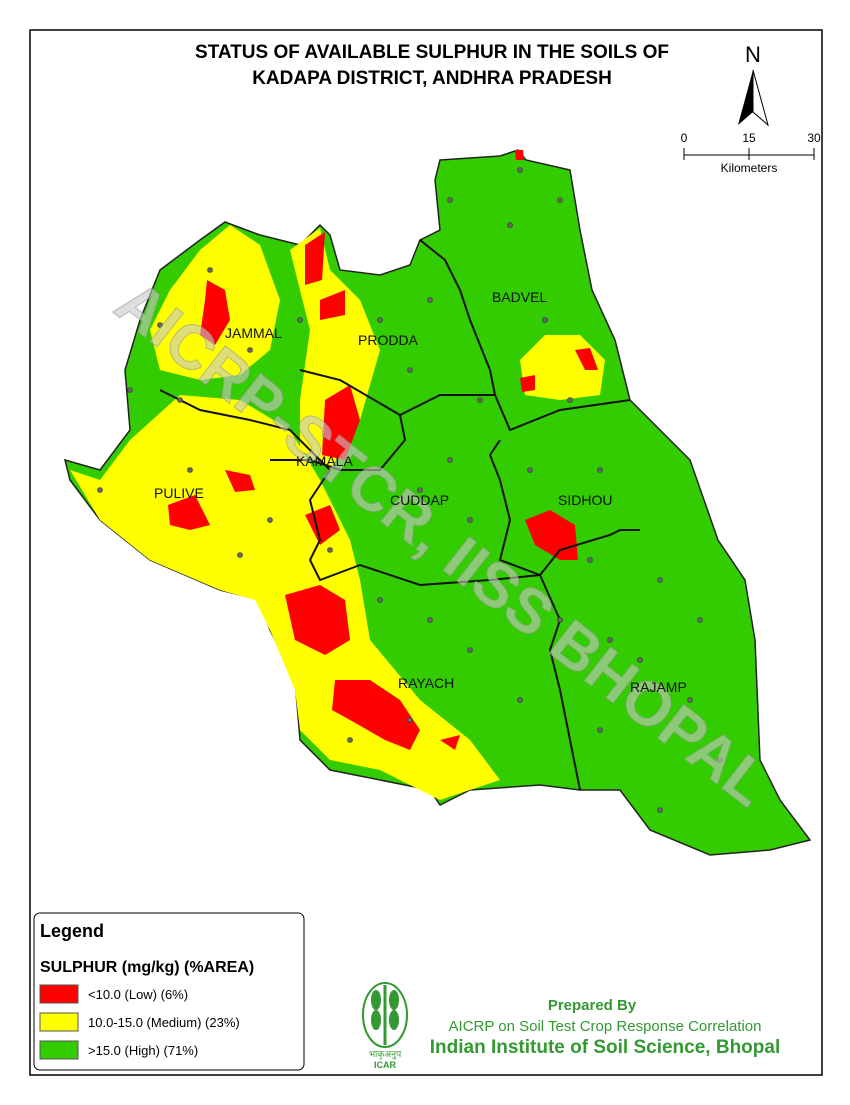  What do you see at coordinates (426, 683) in the screenshot?
I see `district-label: RAYACH` at bounding box center [426, 683].